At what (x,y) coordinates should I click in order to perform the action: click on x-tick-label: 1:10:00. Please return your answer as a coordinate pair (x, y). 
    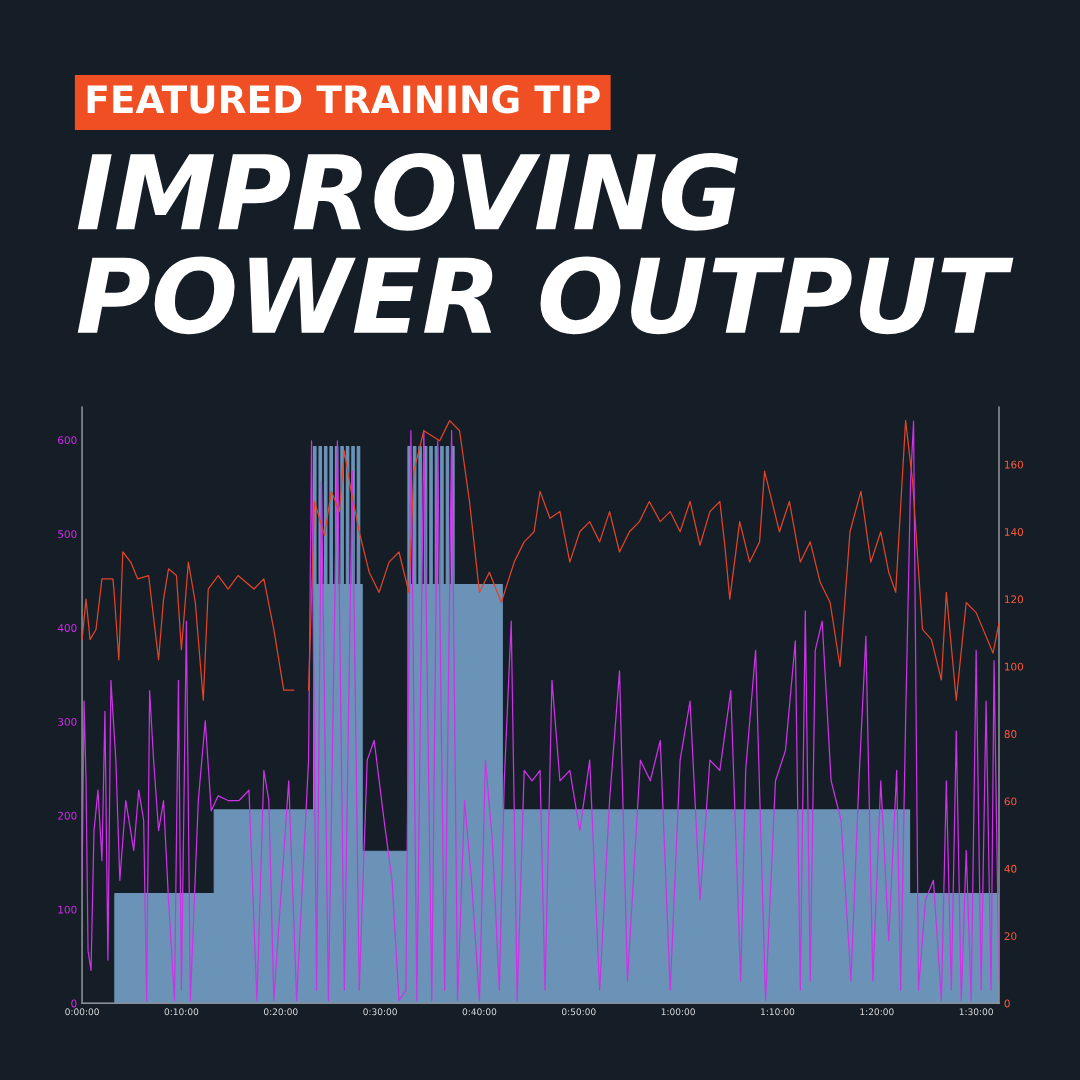
    Looking at the image, I should click on (778, 1012).